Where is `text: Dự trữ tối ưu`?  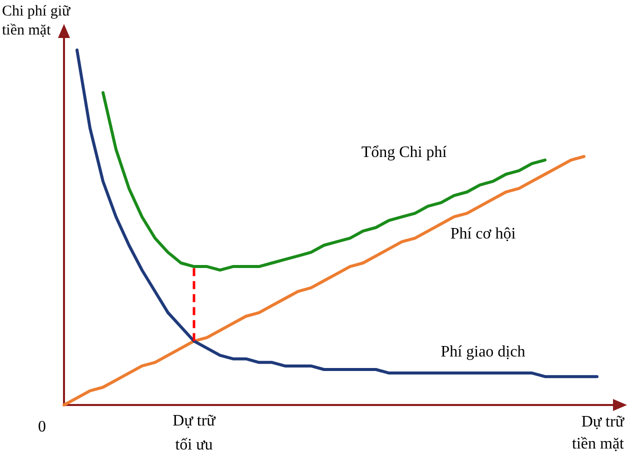 text: Dự trữ tối ưu is located at coordinates (194, 433).